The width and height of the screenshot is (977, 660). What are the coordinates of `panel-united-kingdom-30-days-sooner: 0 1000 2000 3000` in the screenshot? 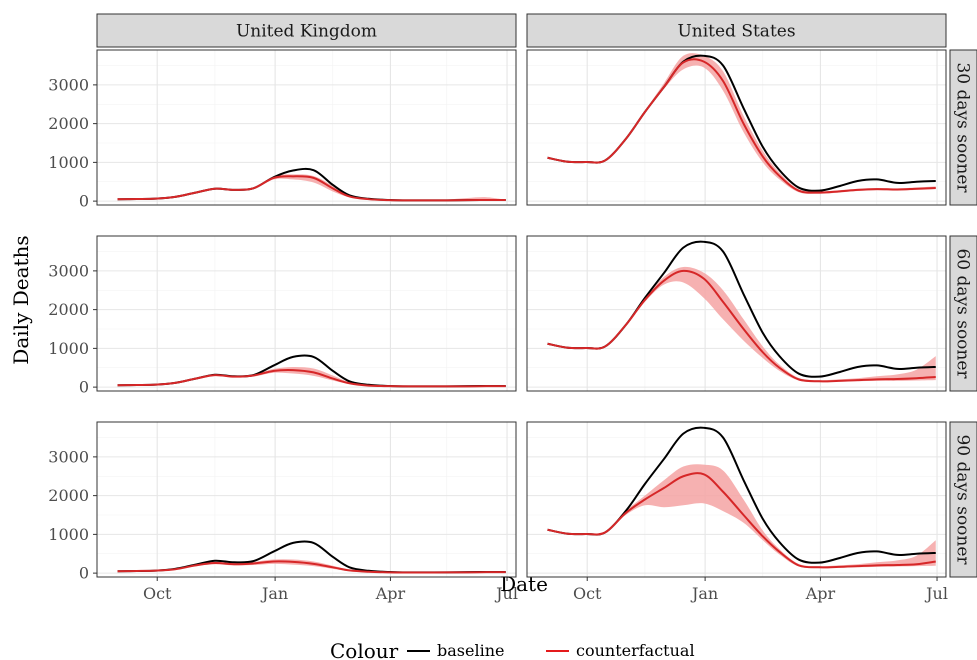 It's located at (282, 130).